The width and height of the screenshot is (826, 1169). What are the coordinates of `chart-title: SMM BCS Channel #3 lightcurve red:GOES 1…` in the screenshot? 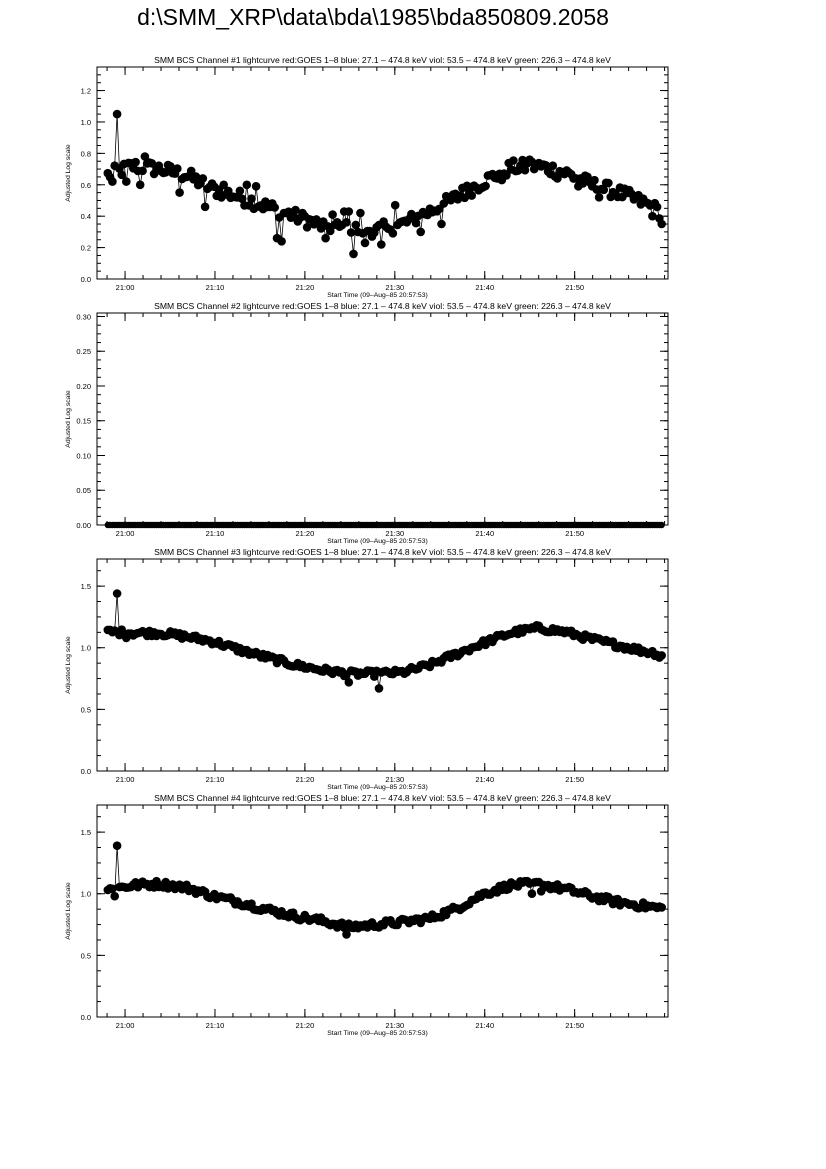 It's located at (382, 552).